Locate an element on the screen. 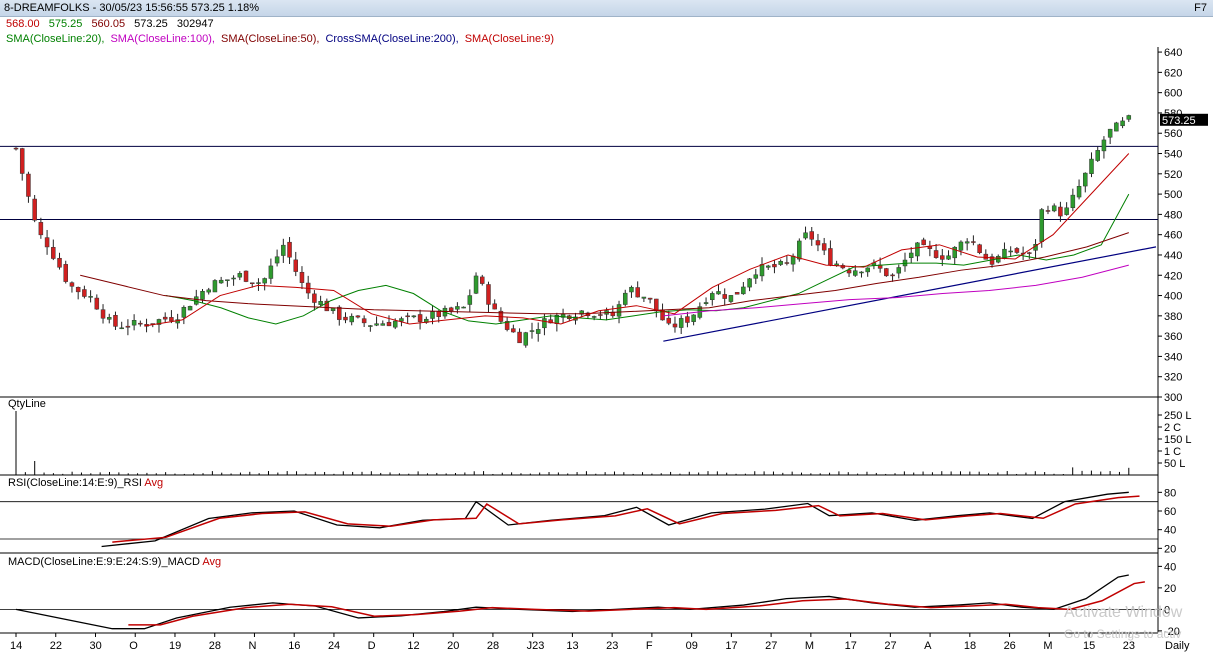 The width and height of the screenshot is (1213, 656). indicator-2: SMA(CloseLine:50), is located at coordinates (270, 39).